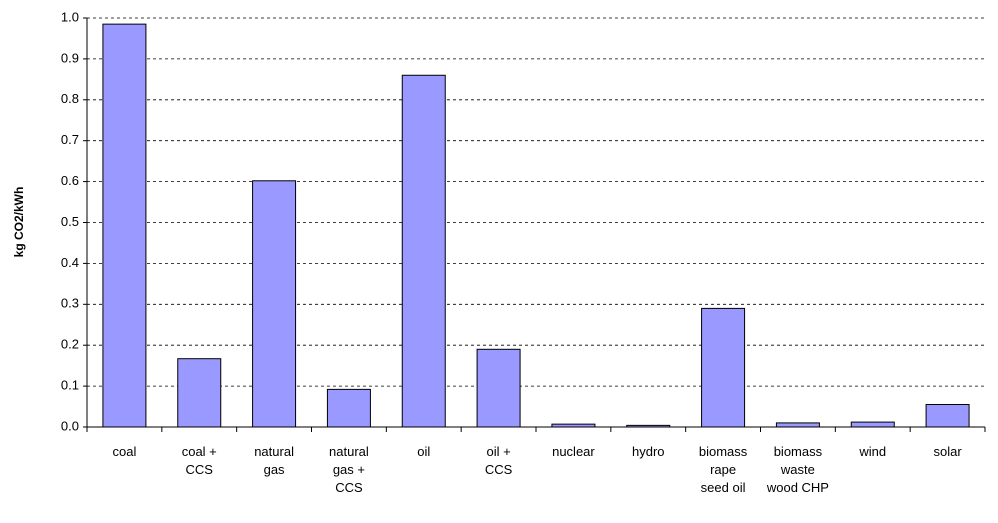 This screenshot has width=998, height=523. Describe the element at coordinates (70, 57) in the screenshot. I see `y-tick-label: 0.9` at that location.